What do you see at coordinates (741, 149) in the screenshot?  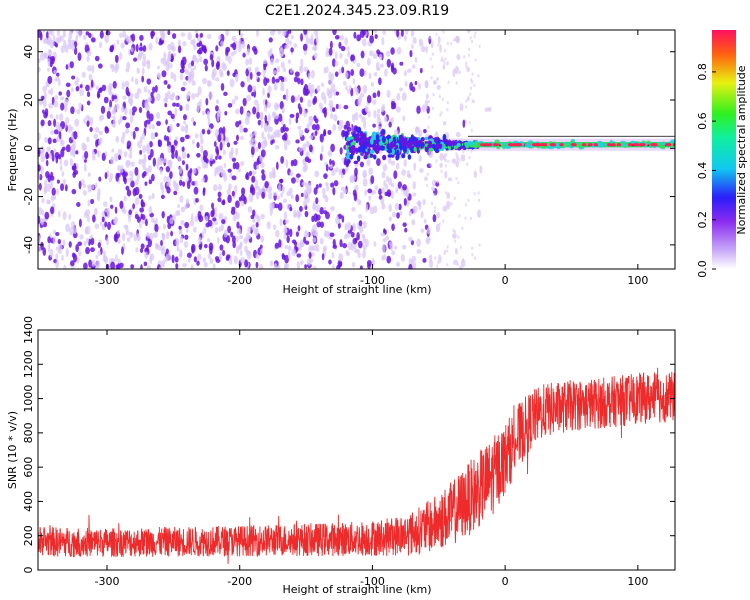 I see `colorbar-label: Normalized spectral amplitude` at bounding box center [741, 149].